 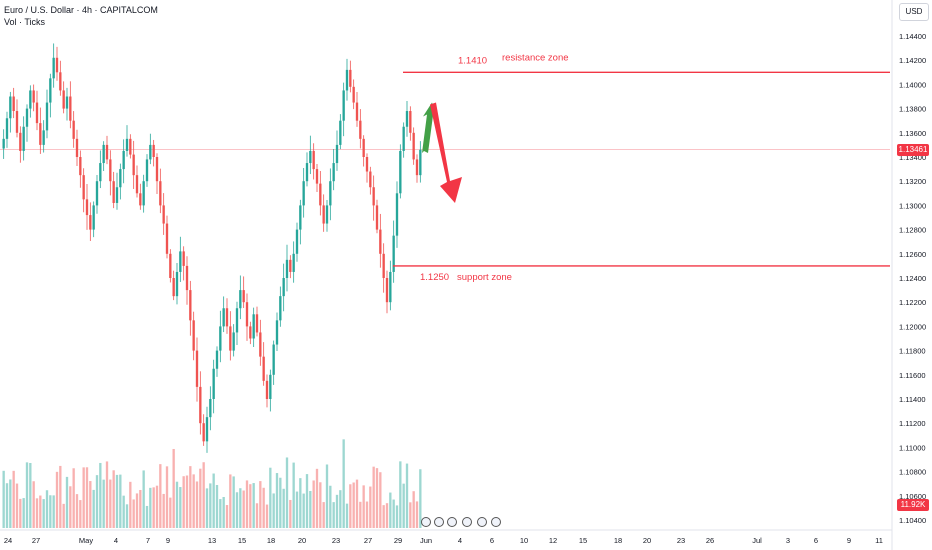 I want to click on time-tick-label: 4, so click(x=116, y=540).